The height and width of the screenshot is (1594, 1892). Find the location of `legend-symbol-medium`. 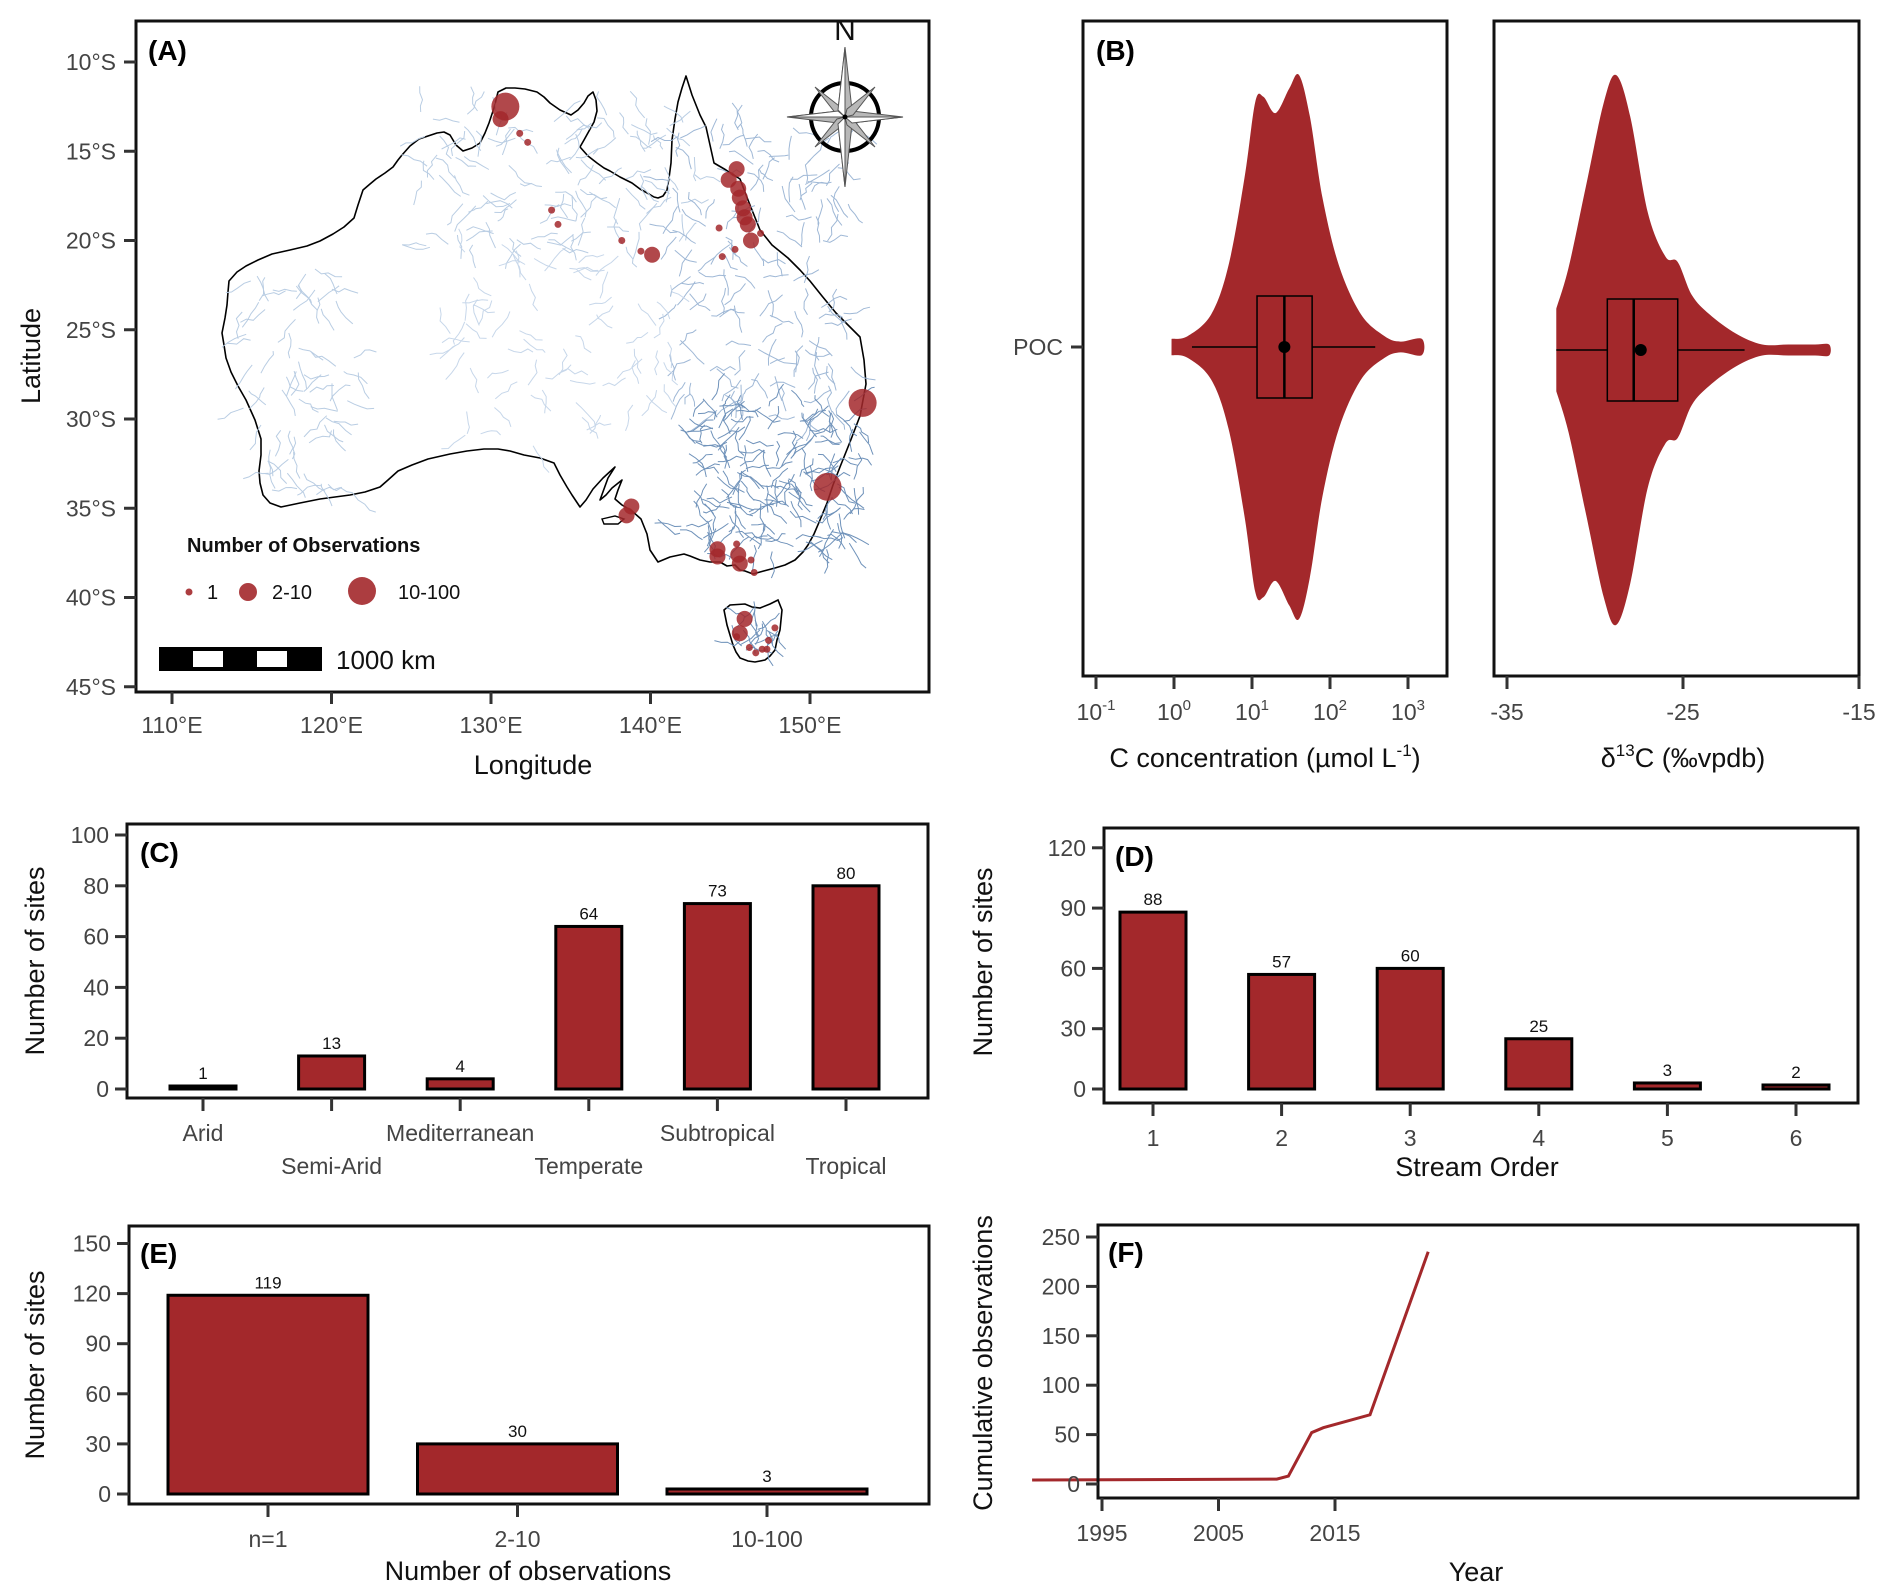

legend-symbol-medium is located at coordinates (248, 592).